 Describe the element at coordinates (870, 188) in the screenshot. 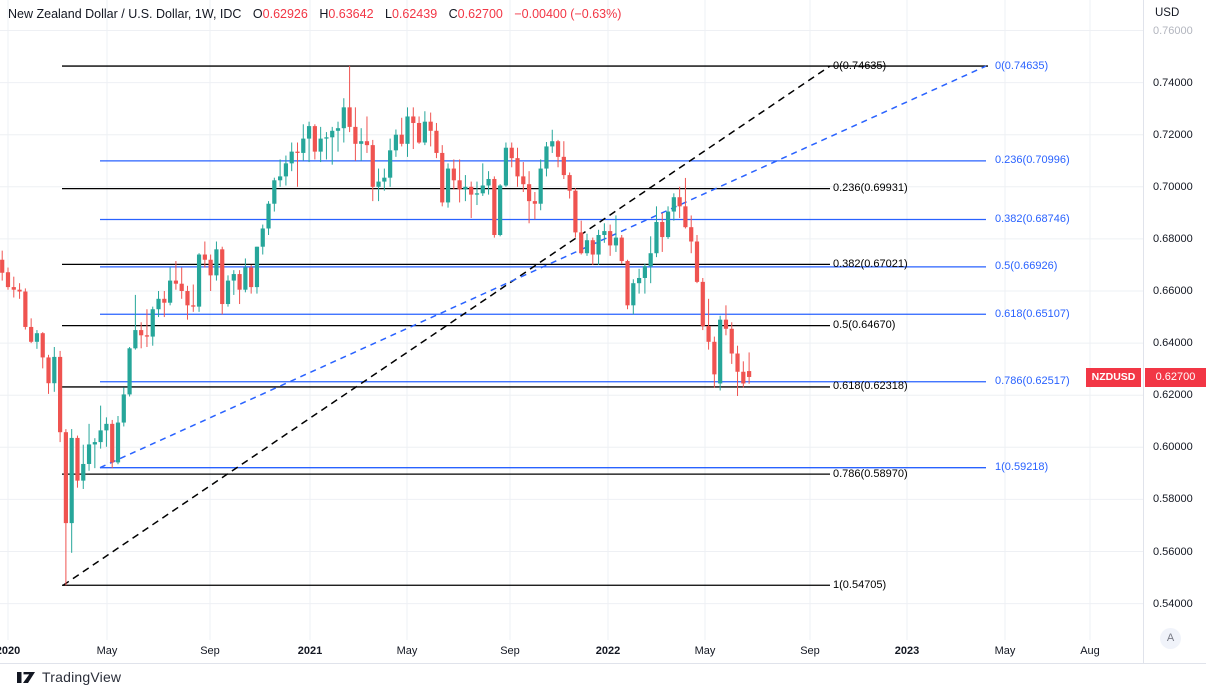

I see `fib-retracement-black-label: 0.236(0.69931)` at that location.